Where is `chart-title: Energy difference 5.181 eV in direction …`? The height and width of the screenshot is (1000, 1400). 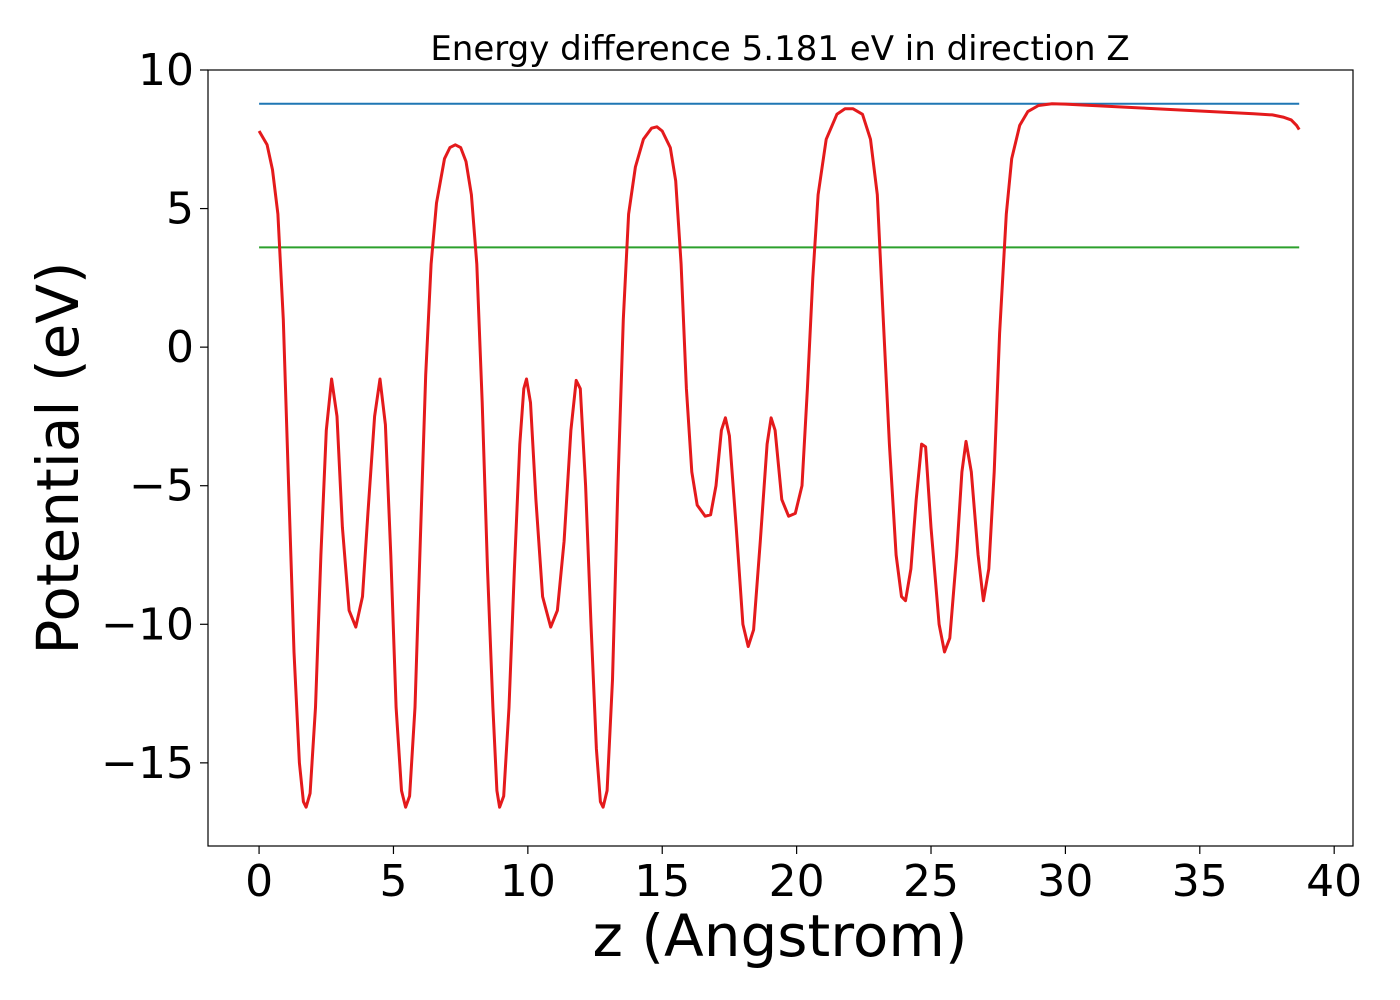 chart-title: Energy difference 5.181 eV in direction … is located at coordinates (779, 49).